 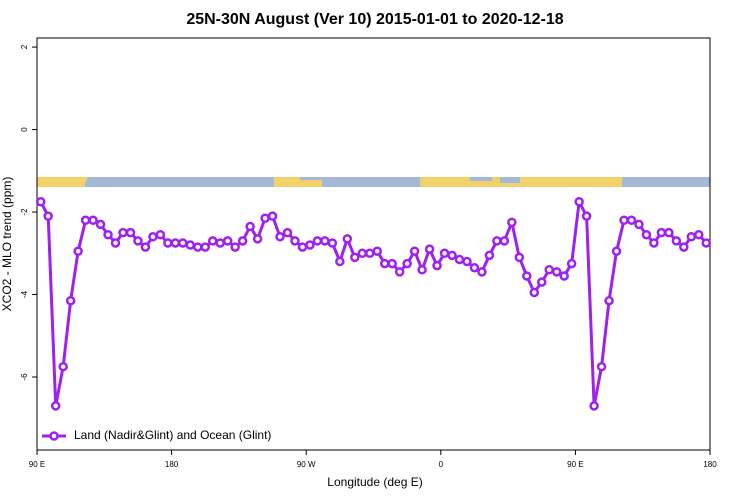 I want to click on y-tick-label: -4, so click(x=24, y=294).